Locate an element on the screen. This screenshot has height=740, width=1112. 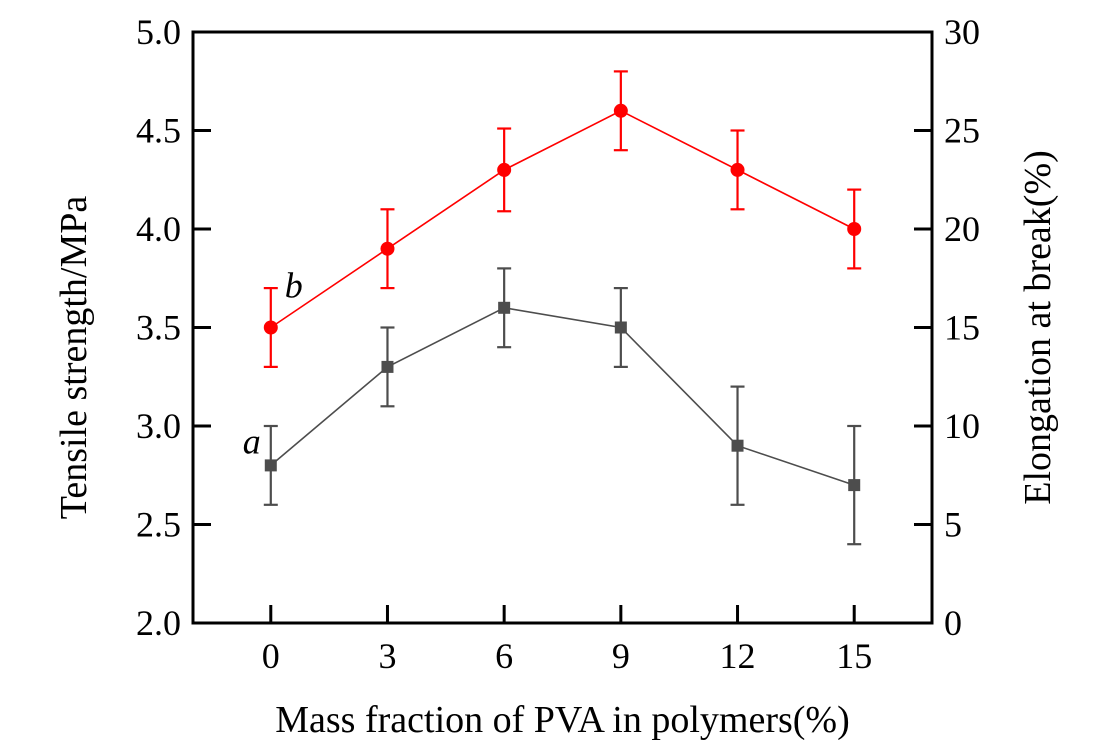
right-y-tick-label: 5 is located at coordinates (953, 525).